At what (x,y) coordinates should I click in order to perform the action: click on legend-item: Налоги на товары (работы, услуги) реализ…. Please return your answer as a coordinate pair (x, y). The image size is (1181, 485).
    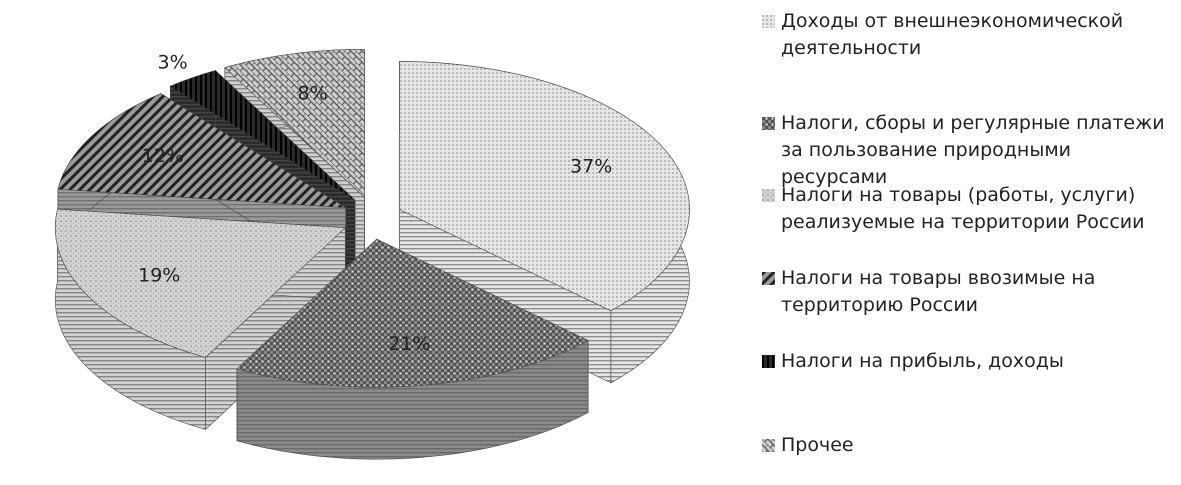
    Looking at the image, I should click on (969, 209).